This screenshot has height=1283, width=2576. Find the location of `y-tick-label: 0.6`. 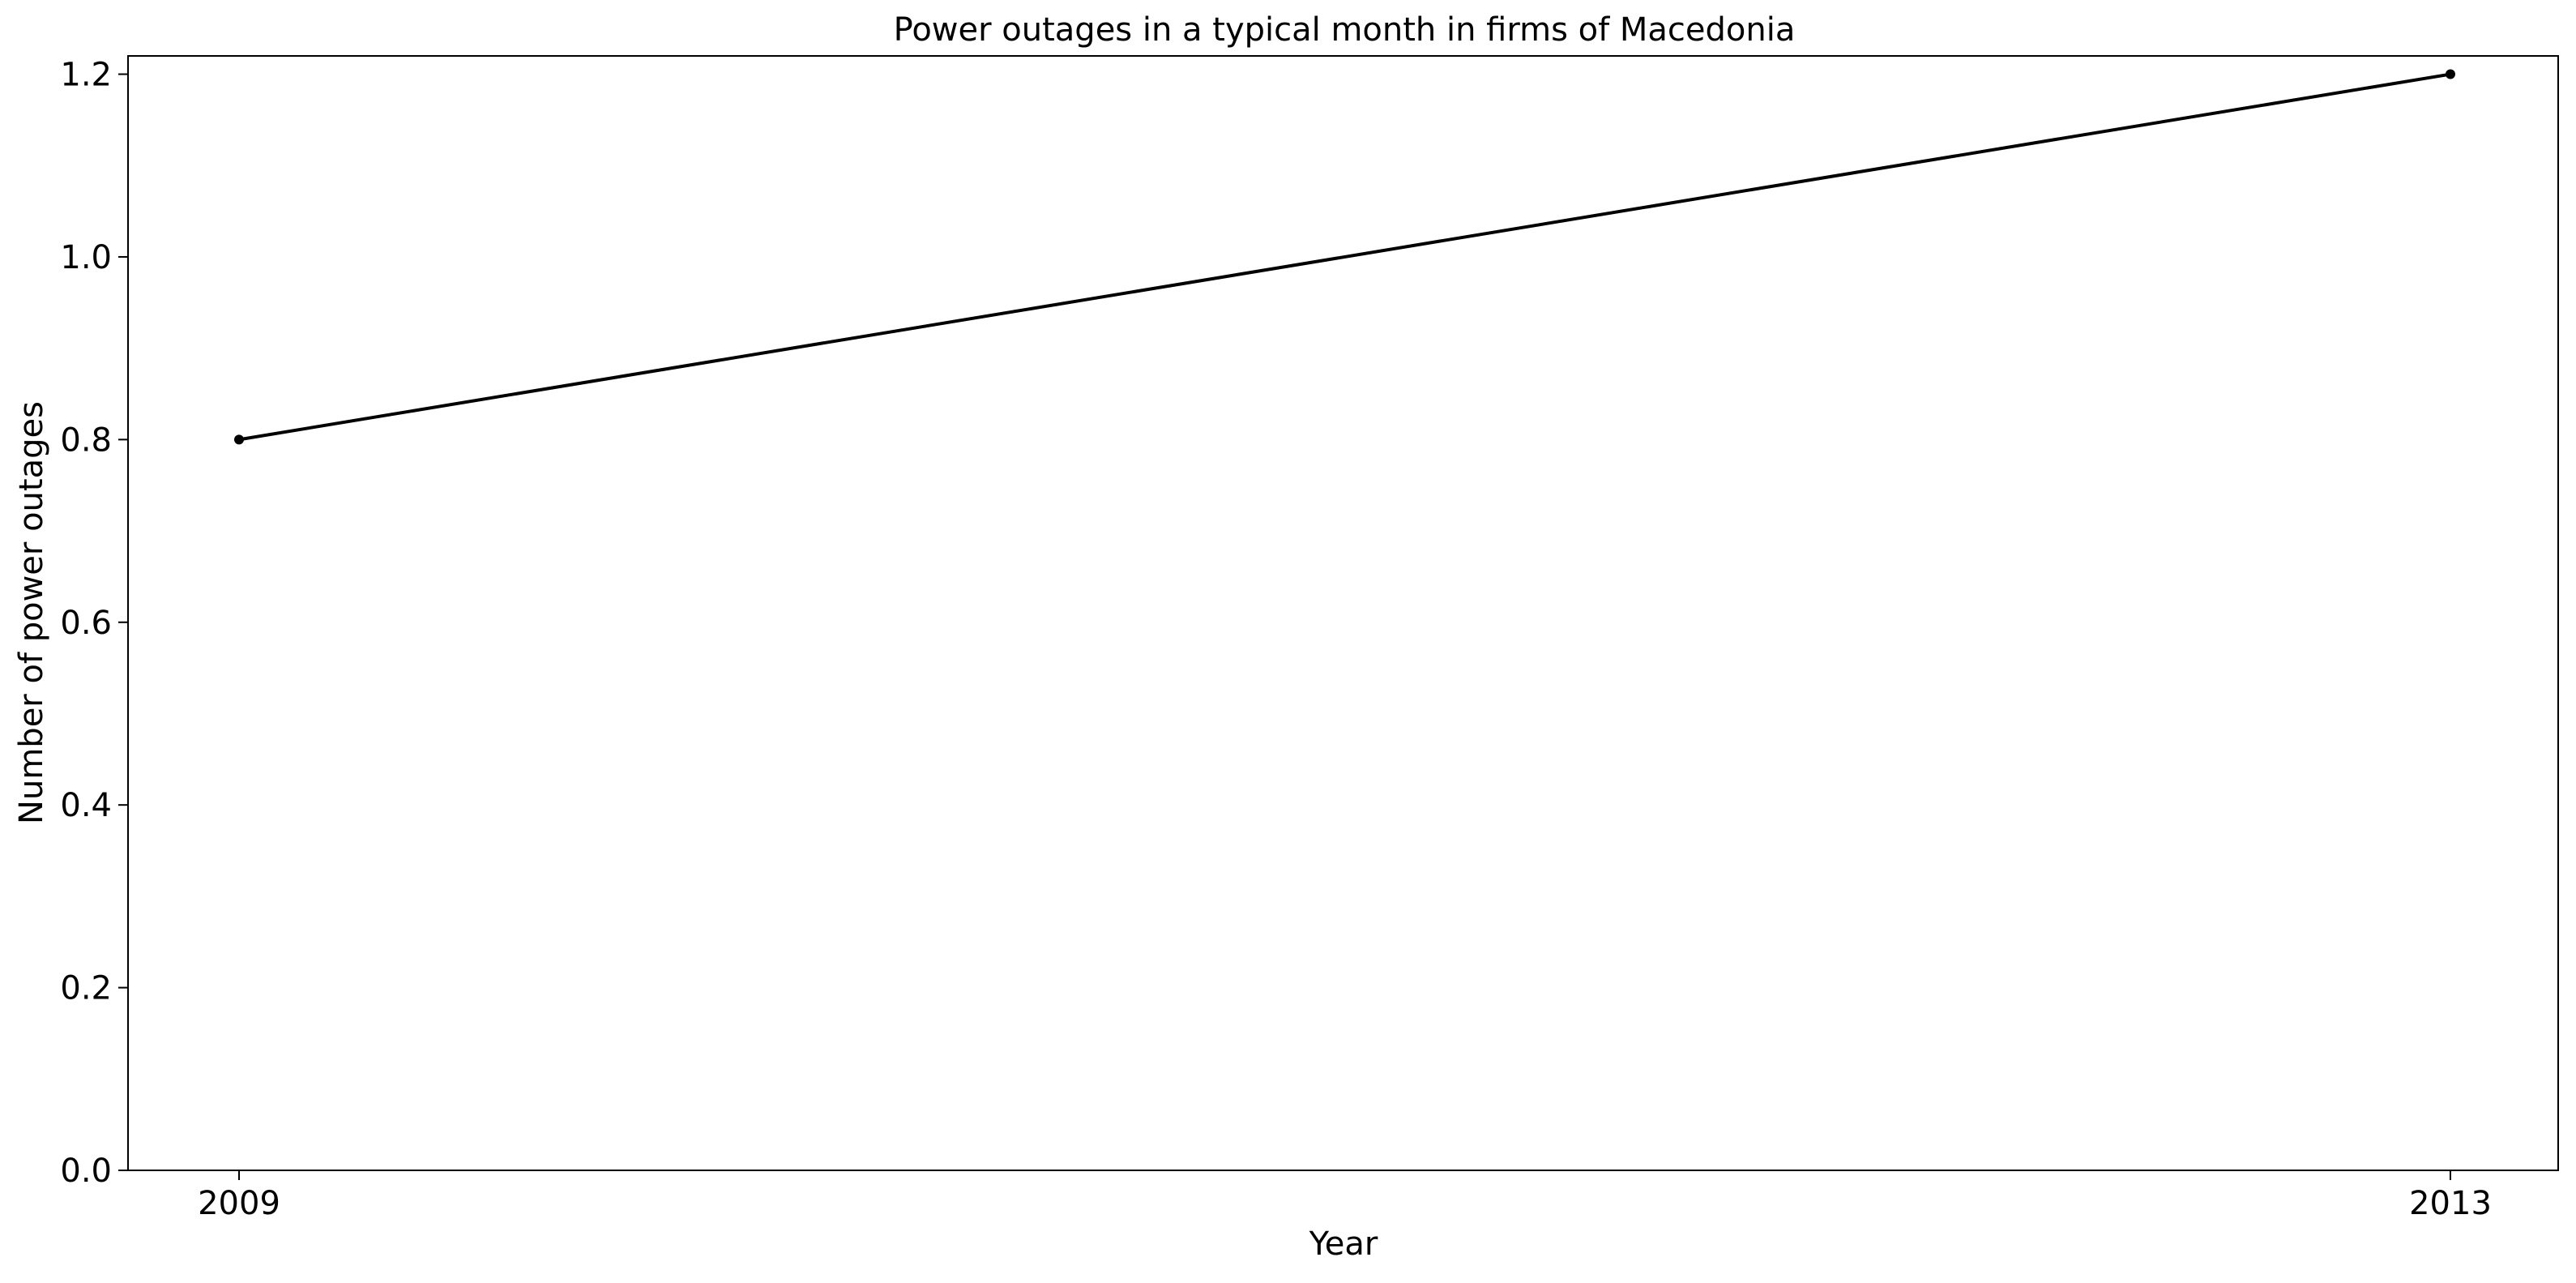

y-tick-label: 0.6 is located at coordinates (86, 623).